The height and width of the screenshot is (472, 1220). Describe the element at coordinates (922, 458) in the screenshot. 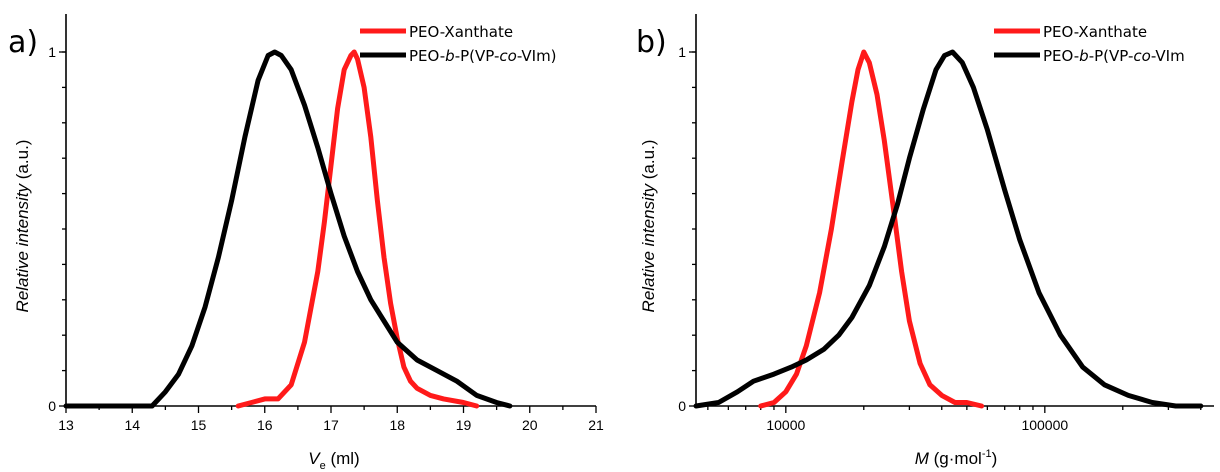

I see `panel-b-x-axis-title-main: M` at that location.